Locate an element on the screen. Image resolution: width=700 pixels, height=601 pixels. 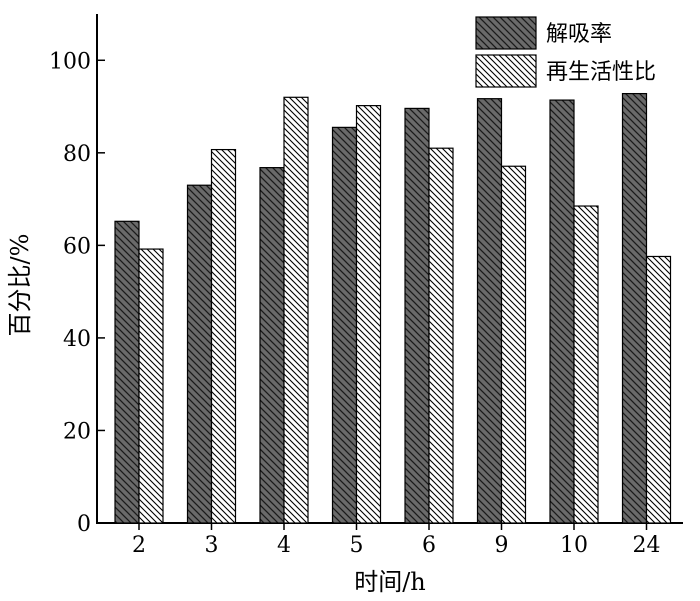
y-tick-label: 20 is located at coordinates (77, 431).